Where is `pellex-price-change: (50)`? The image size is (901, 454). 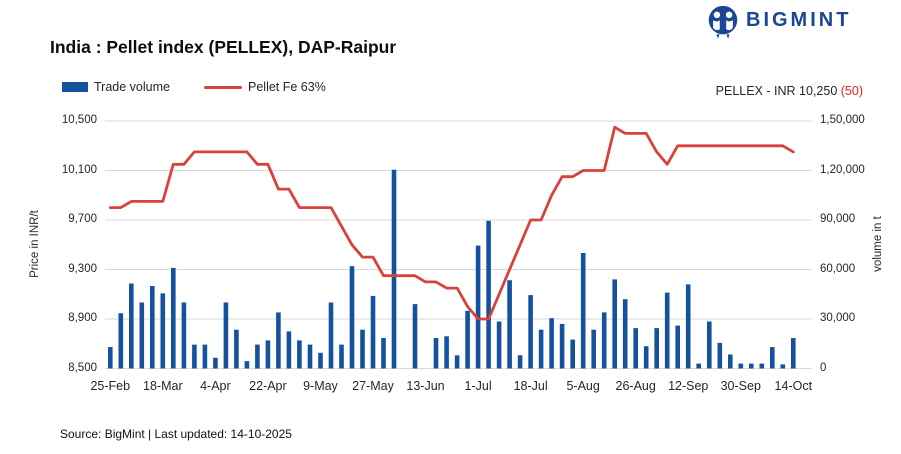 pellex-price-change: (50) is located at coordinates (851, 91).